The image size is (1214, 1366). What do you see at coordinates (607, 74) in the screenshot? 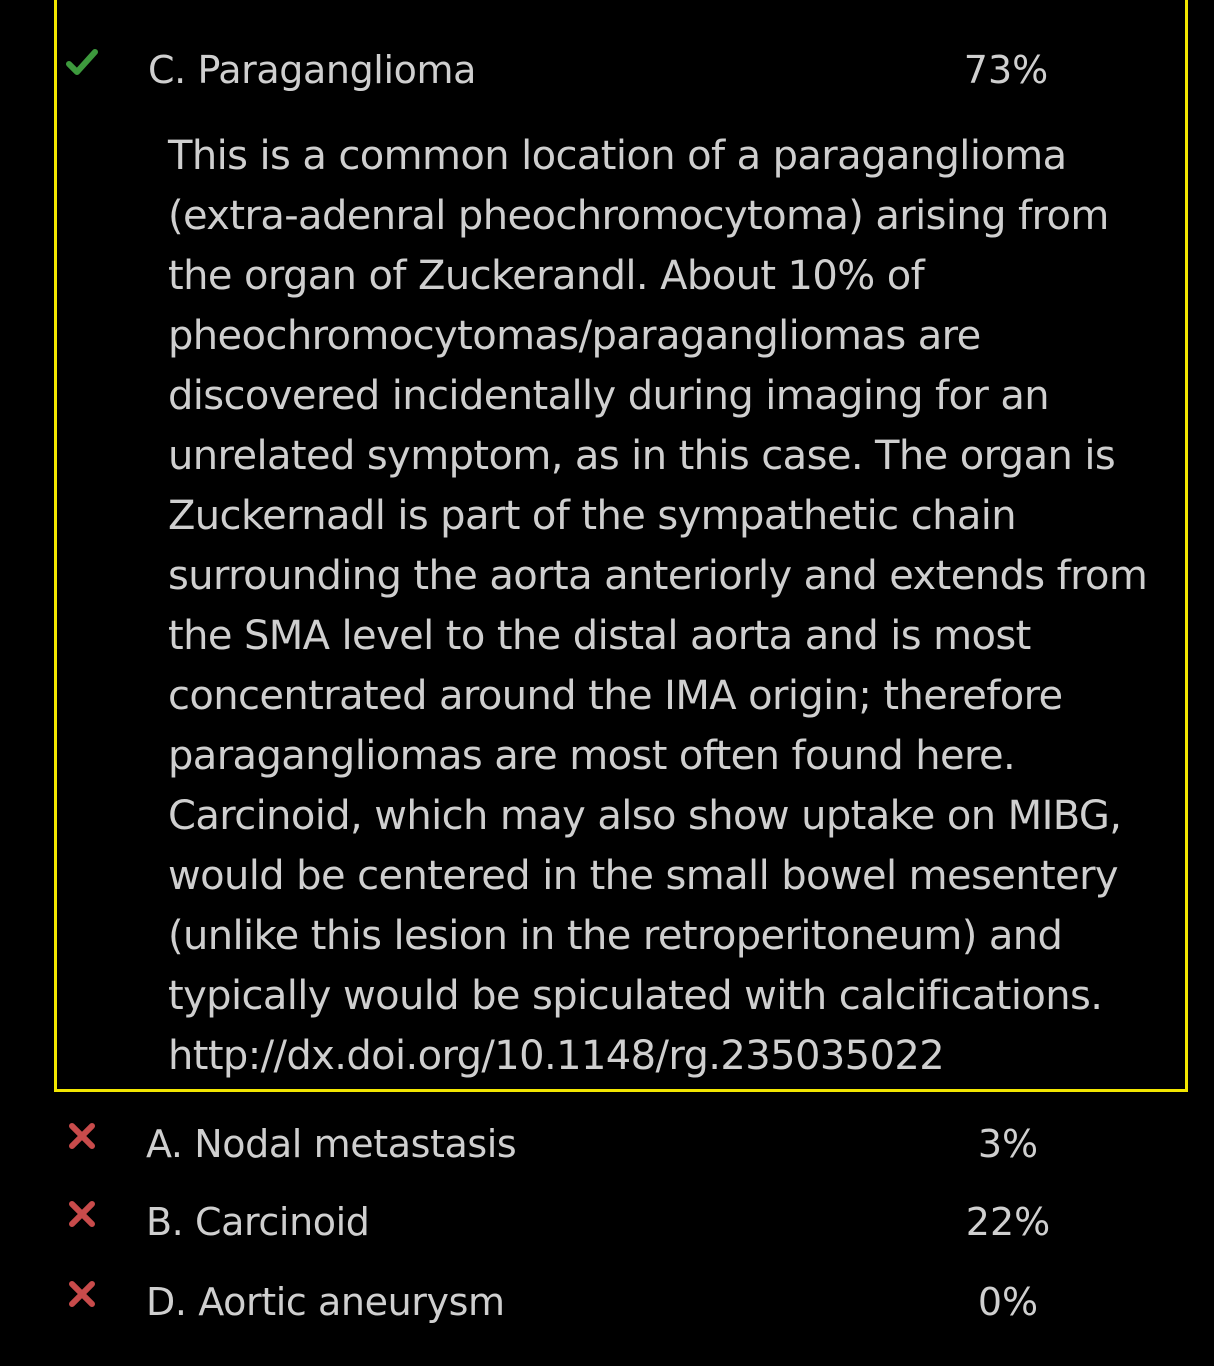
I see `answer-row-c: C. Paraganglioma 73%` at bounding box center [607, 74].